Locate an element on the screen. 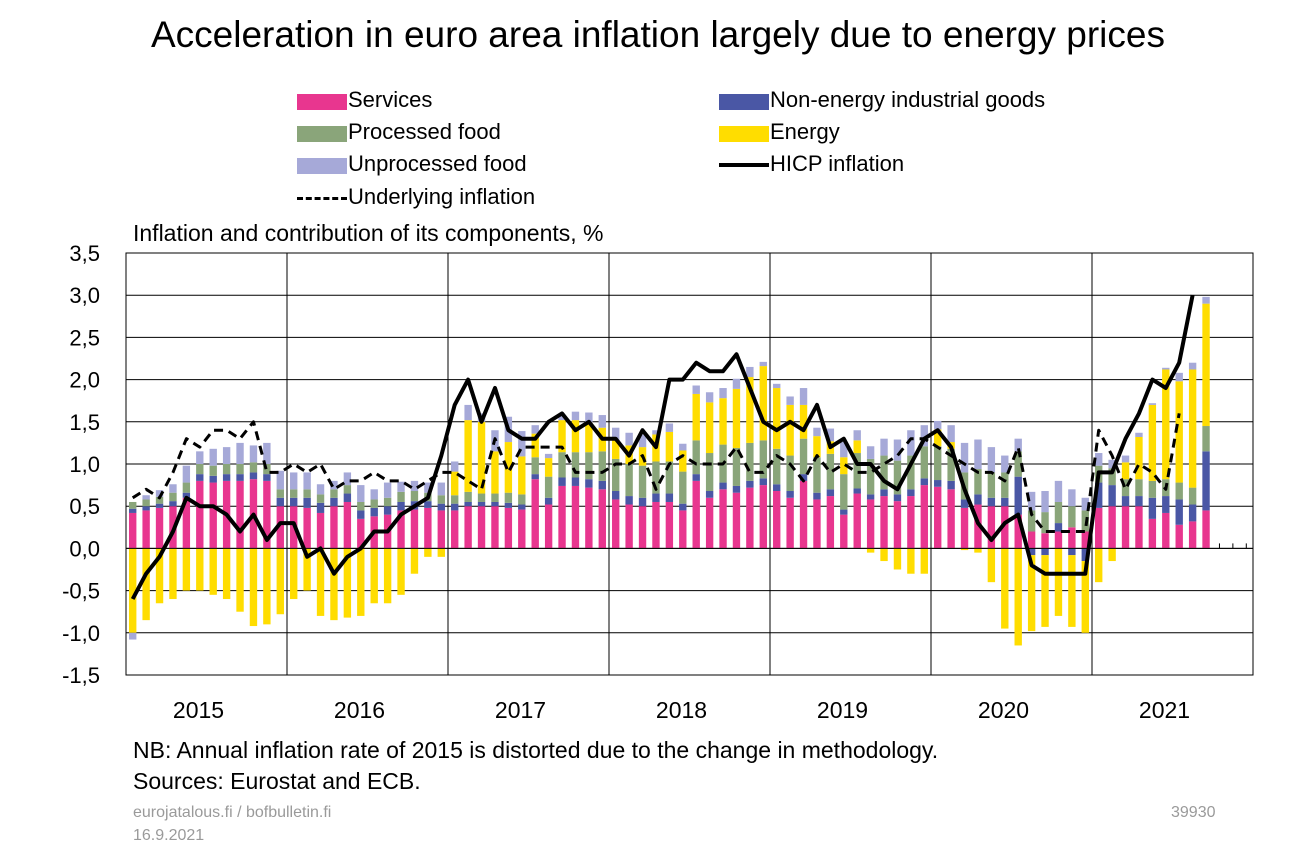 This screenshot has height=861, width=1316. footer-code: 39930 is located at coordinates (1193, 812).